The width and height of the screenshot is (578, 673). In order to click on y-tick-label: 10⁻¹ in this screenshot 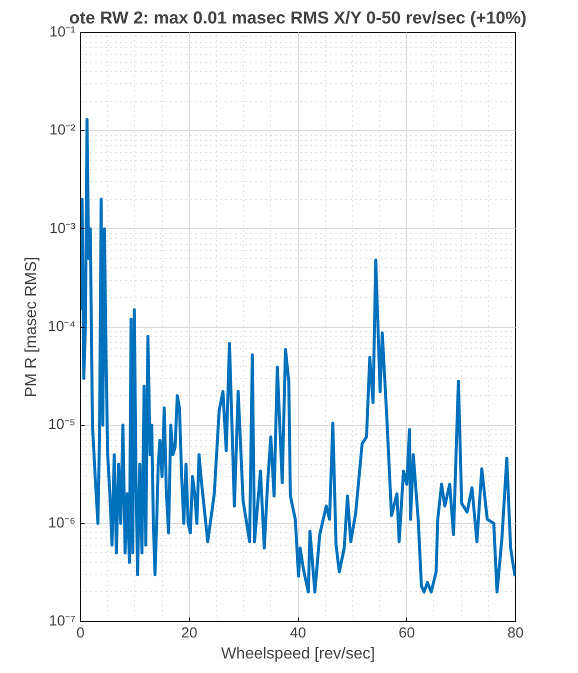, I will do `click(62, 32)`.